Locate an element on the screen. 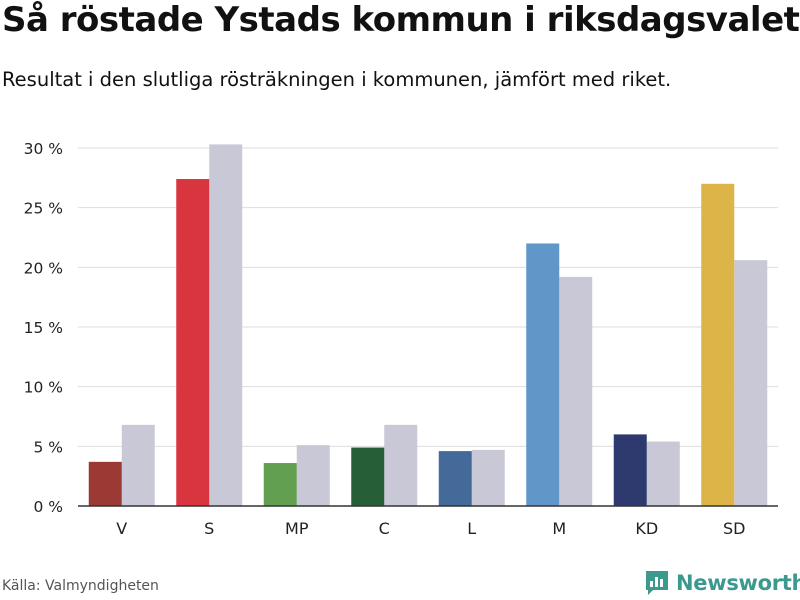  y-axis: 0 % 5 % 10 % 15 % 20 % 25 % 30 % is located at coordinates (43, 328).